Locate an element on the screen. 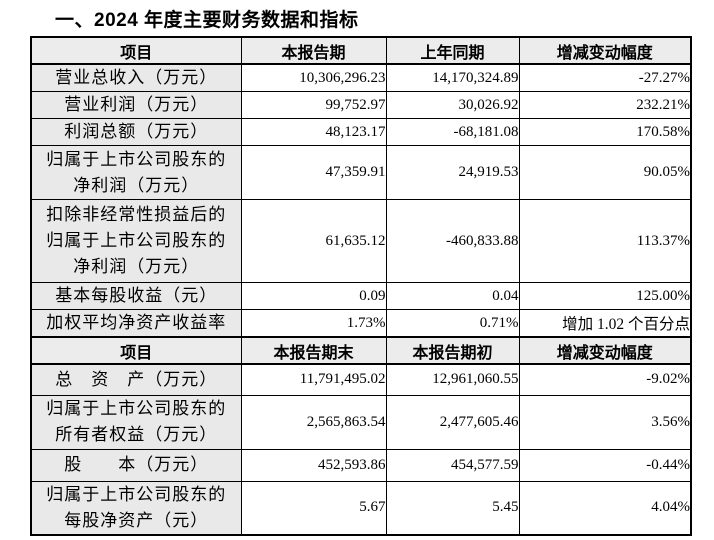  value-prior-period: 14,170,324.89 is located at coordinates (452, 77).